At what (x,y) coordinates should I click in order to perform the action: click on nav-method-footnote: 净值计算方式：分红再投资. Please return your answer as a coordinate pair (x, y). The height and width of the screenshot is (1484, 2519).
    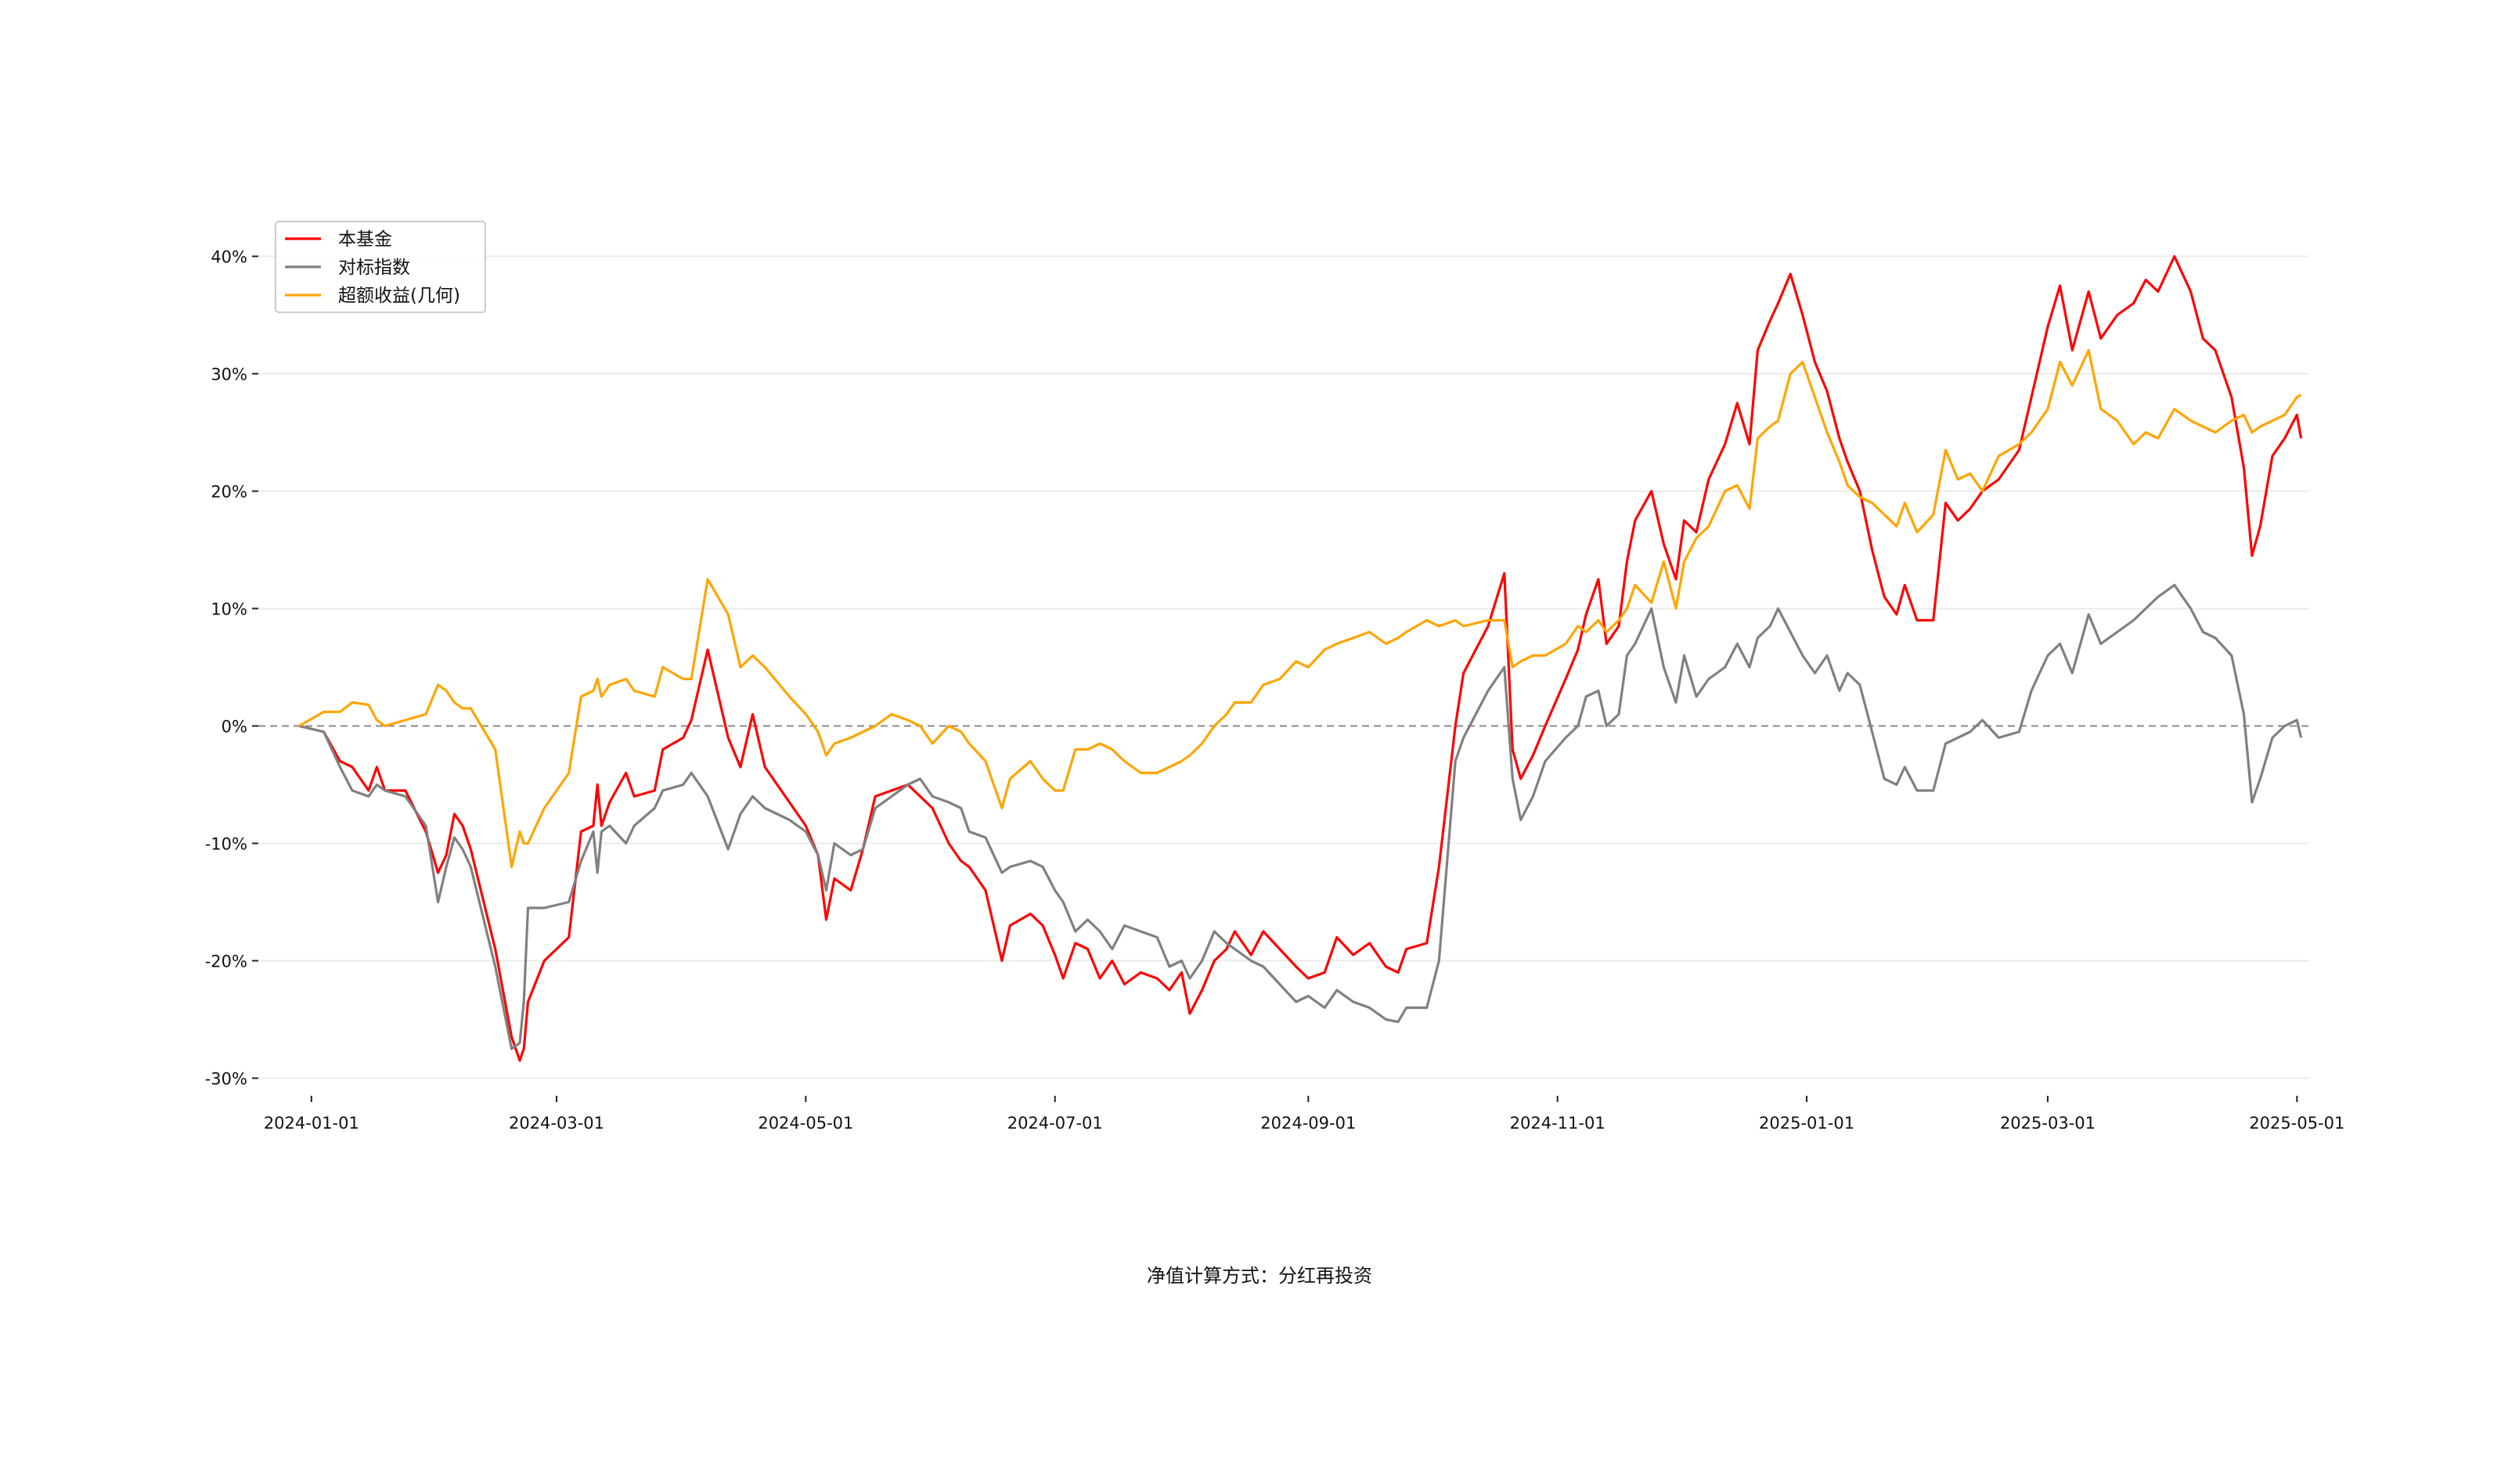
    Looking at the image, I should click on (1259, 1276).